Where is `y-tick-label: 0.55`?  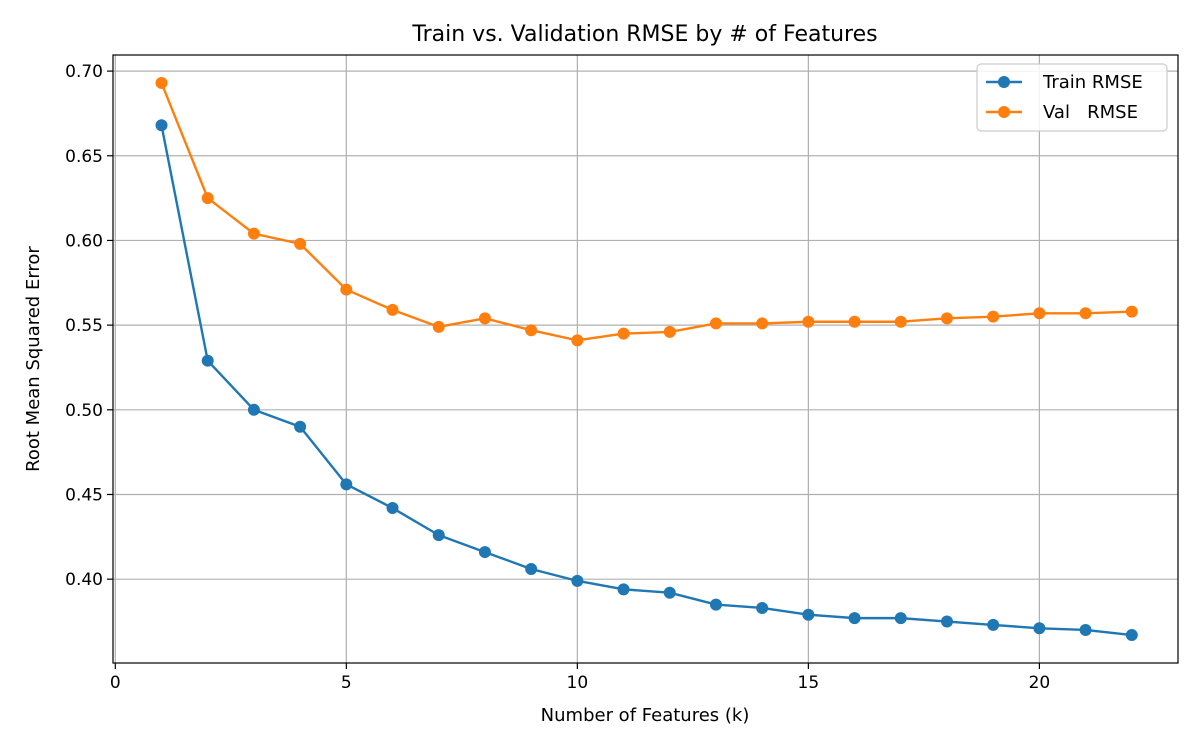
y-tick-label: 0.55 is located at coordinates (84, 326).